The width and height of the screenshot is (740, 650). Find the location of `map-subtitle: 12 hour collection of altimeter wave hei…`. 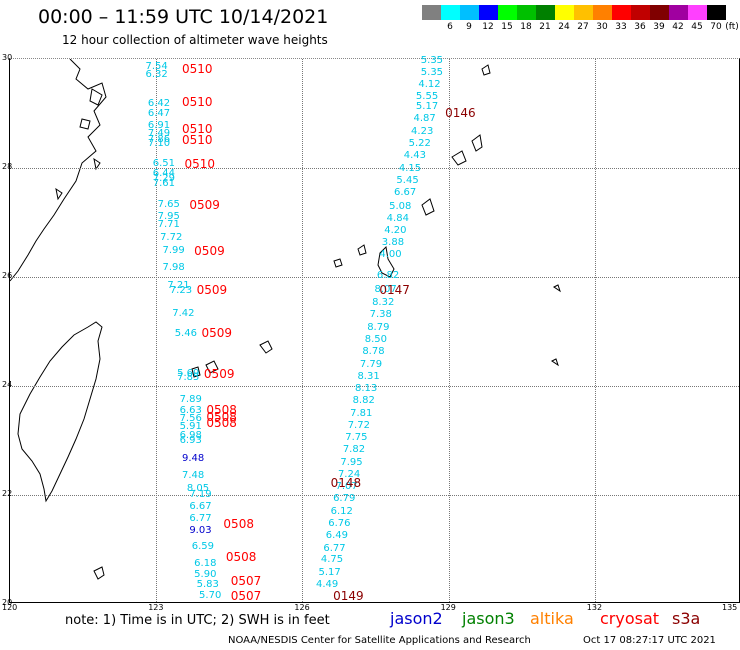

map-subtitle: 12 hour collection of altimeter wave hei… is located at coordinates (195, 40).